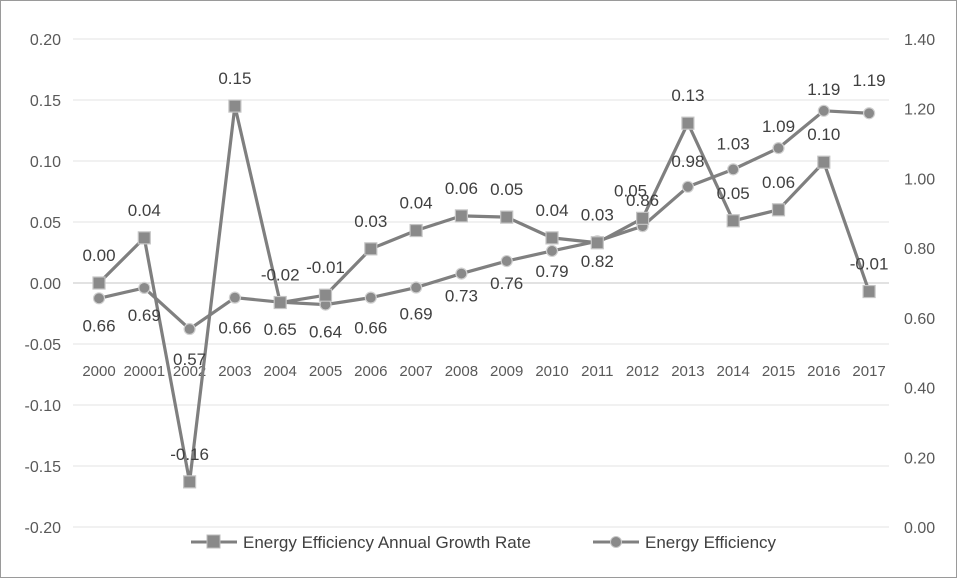  What do you see at coordinates (213, 541) in the screenshot?
I see `legend-growth-square-icon` at bounding box center [213, 541].